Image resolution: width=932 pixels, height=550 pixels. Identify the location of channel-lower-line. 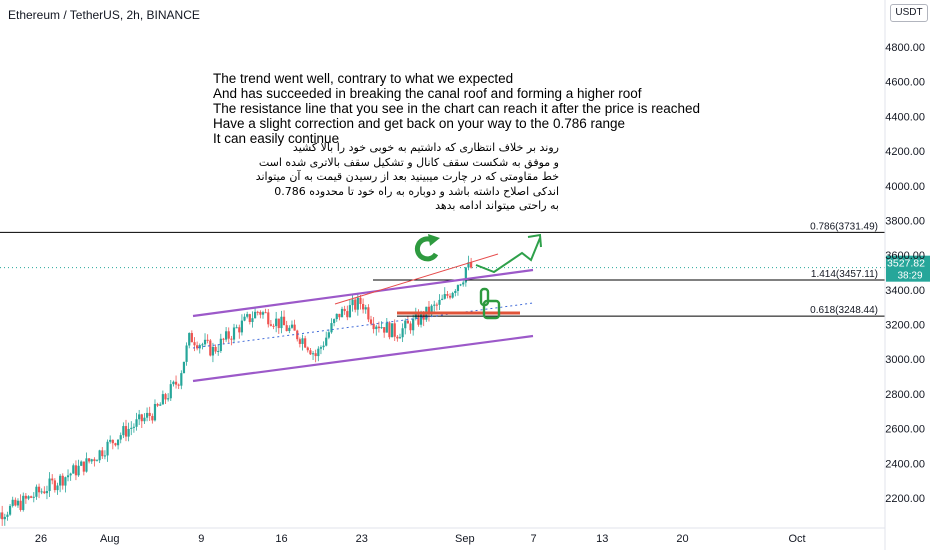
(363, 358).